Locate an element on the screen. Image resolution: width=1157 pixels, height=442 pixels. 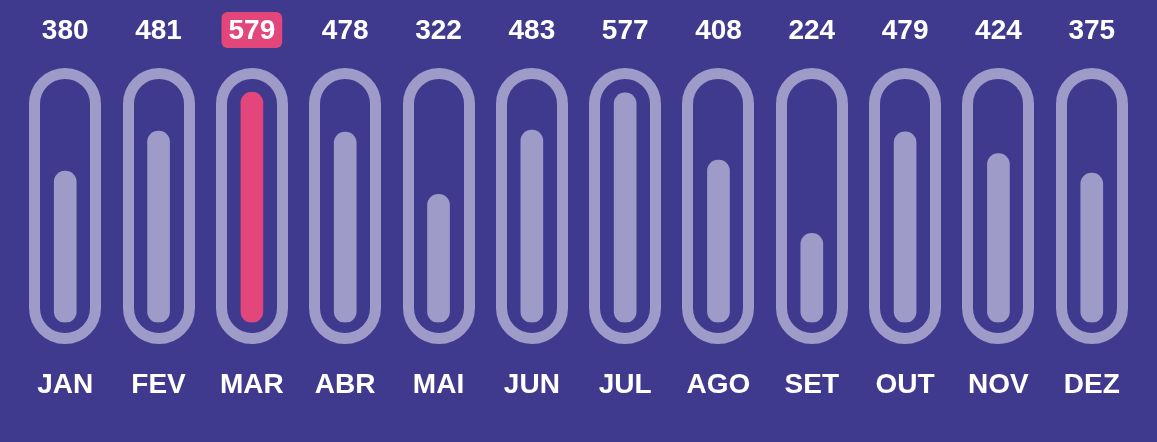
x-tick-label: FEV is located at coordinates (159, 383).